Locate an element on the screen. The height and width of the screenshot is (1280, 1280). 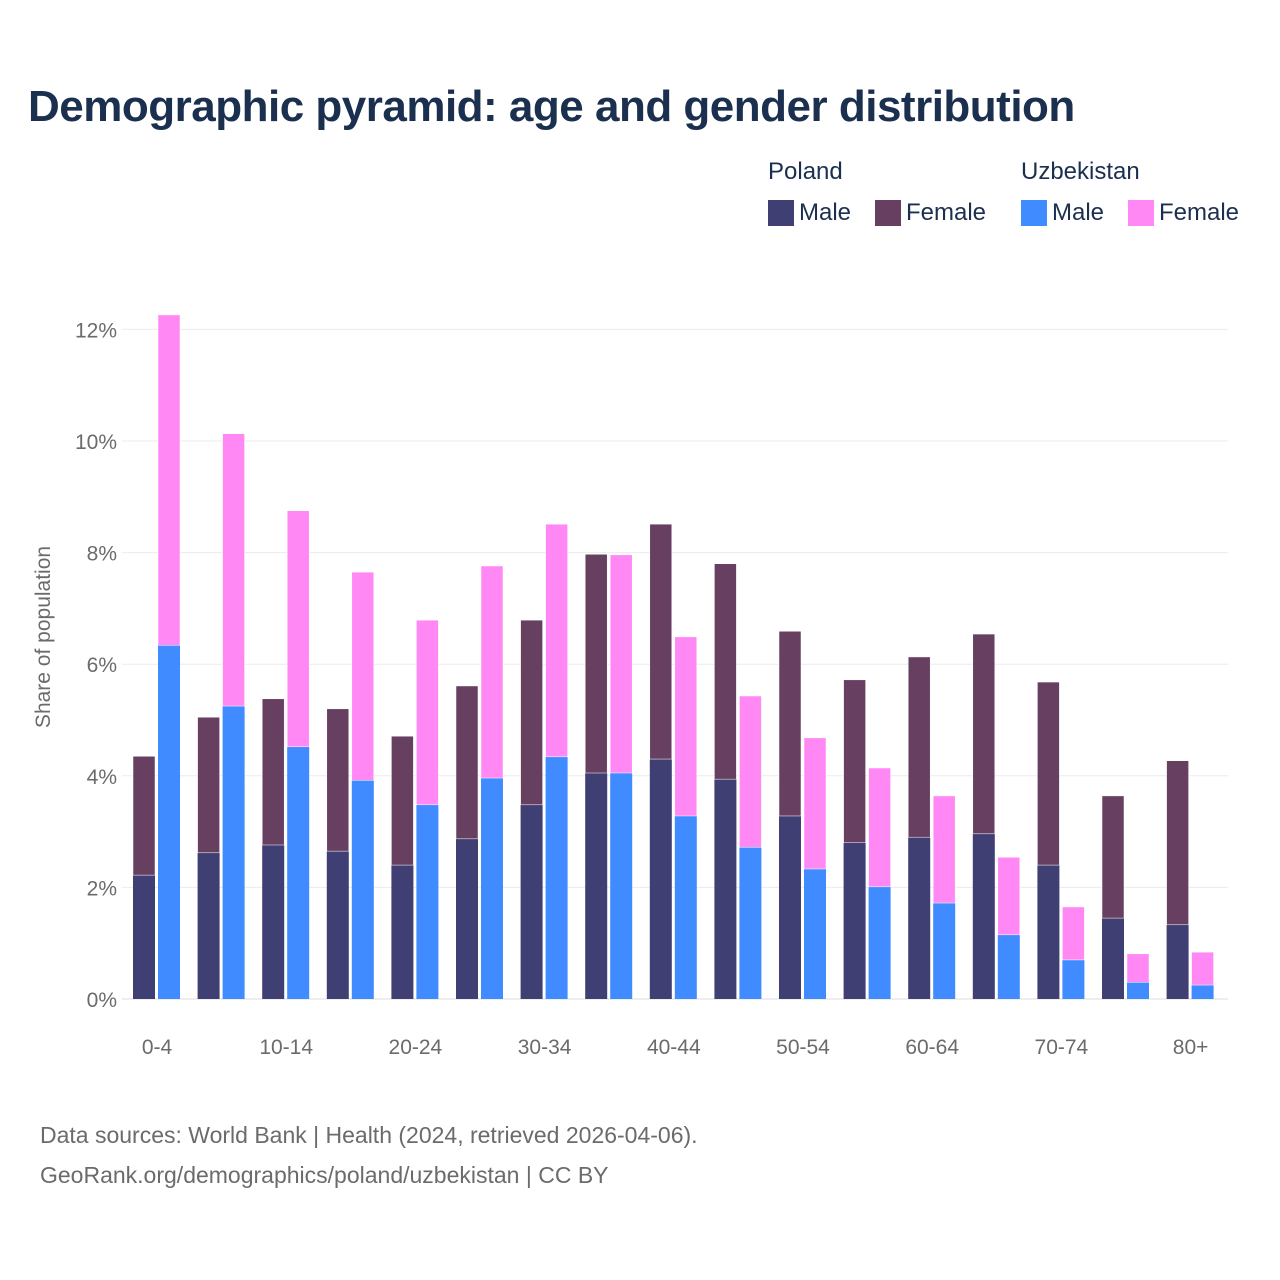
legend-poland-male: Male is located at coordinates (809, 213).